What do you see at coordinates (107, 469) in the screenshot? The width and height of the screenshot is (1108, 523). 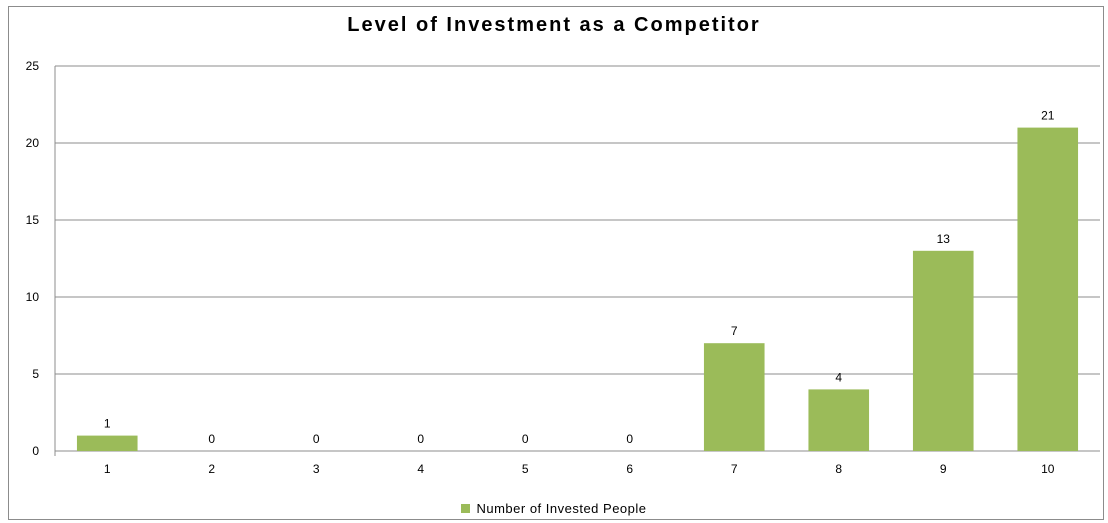 I see `x-tick-label: 1` at bounding box center [107, 469].